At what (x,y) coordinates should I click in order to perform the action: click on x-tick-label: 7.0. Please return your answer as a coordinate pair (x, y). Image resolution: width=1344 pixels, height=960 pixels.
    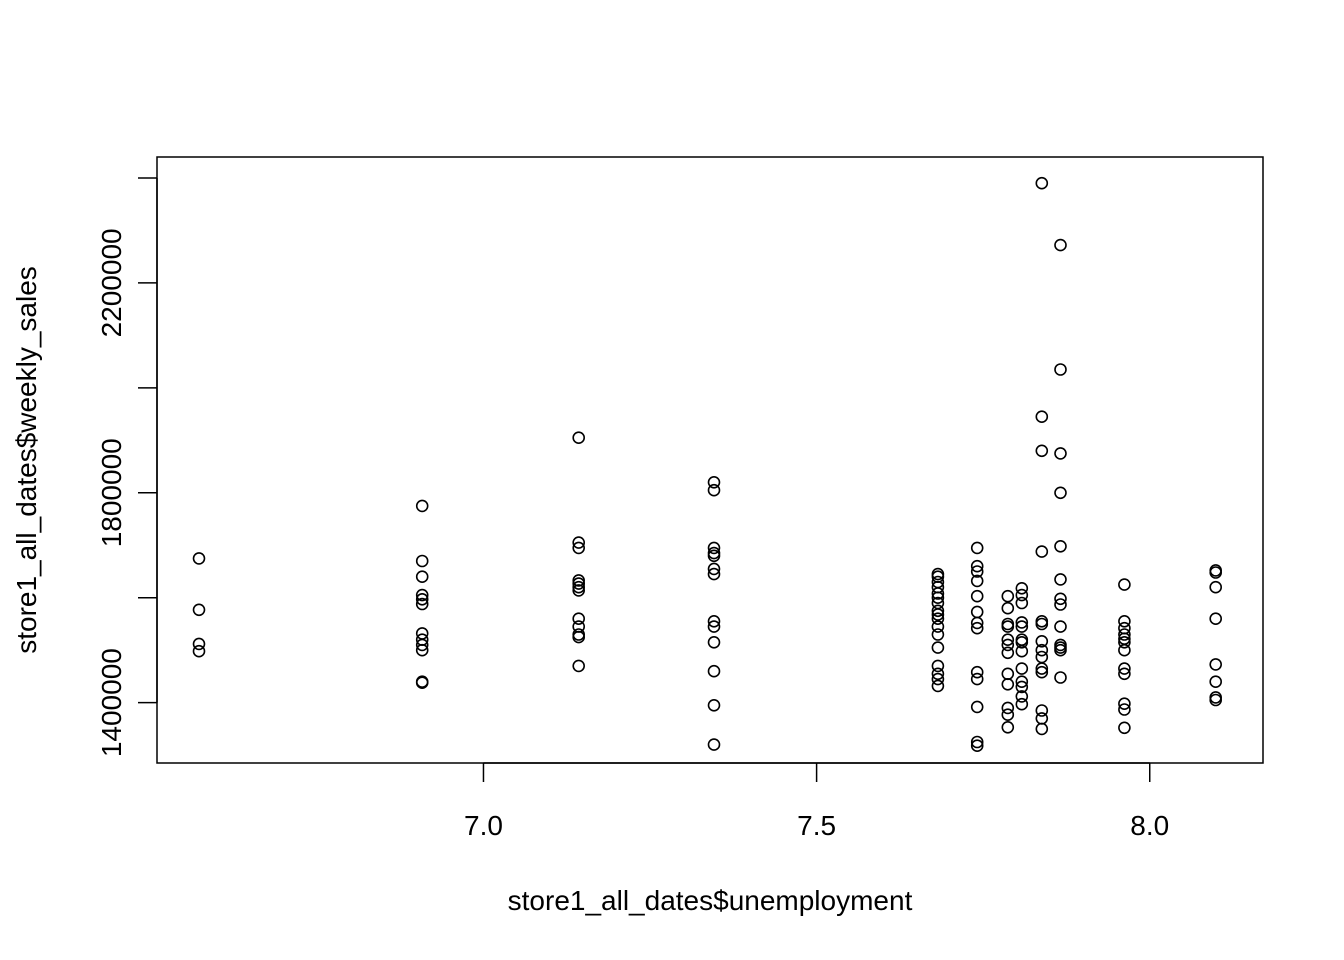
    Looking at the image, I should click on (483, 825).